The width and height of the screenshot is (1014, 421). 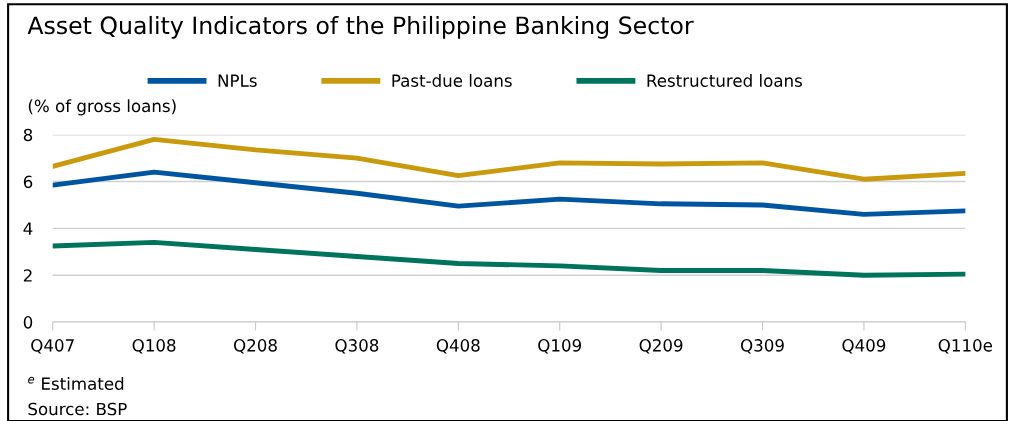 What do you see at coordinates (965, 346) in the screenshot?
I see `x-tick-label: Q110e` at bounding box center [965, 346].